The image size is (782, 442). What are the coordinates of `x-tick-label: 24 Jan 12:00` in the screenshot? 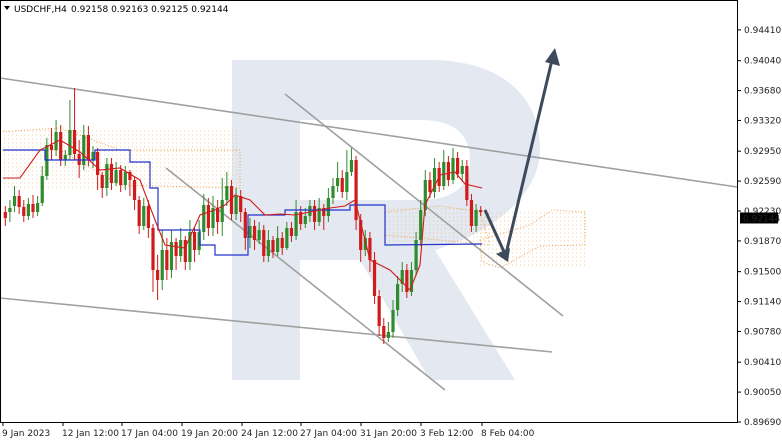 It's located at (269, 434).